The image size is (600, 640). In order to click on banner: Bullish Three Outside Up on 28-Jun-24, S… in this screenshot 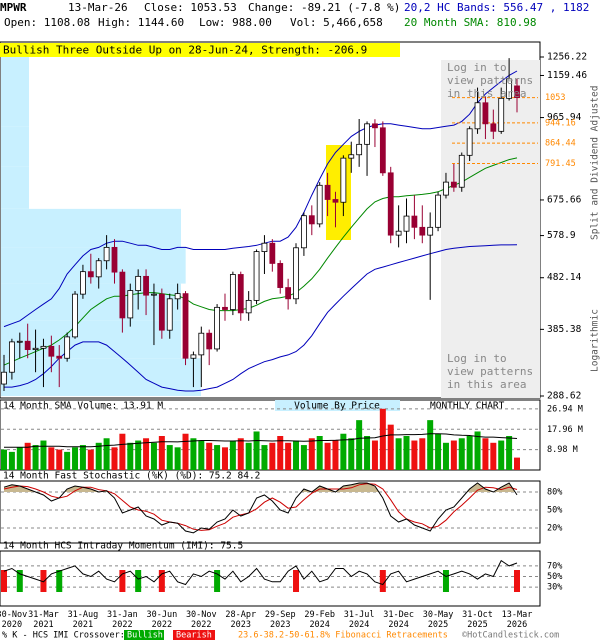, I will do `click(185, 50)`.